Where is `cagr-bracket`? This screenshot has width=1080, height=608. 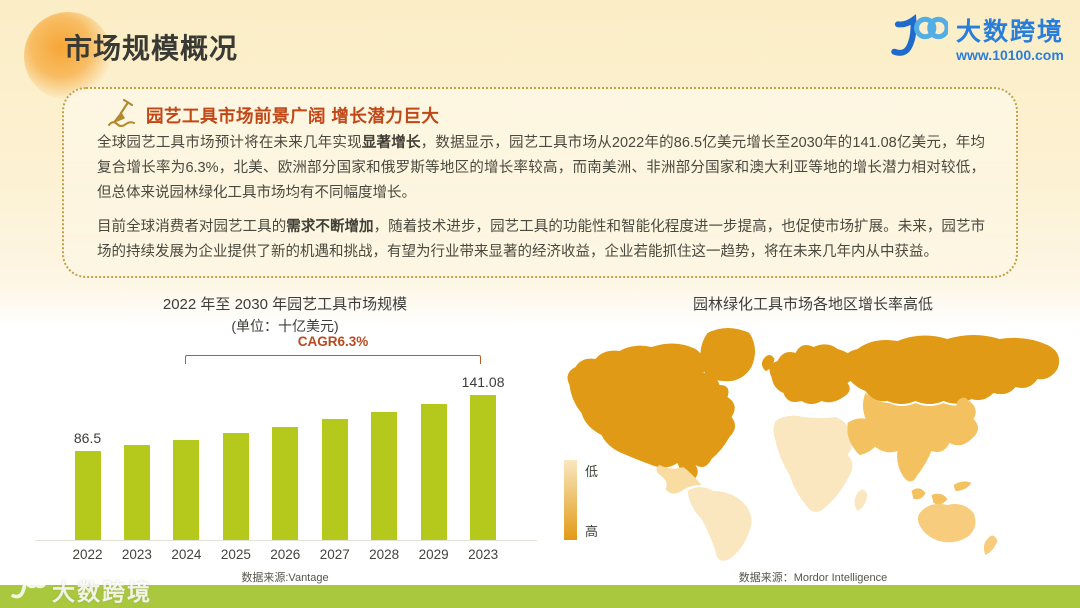
cagr-bracket is located at coordinates (333, 359).